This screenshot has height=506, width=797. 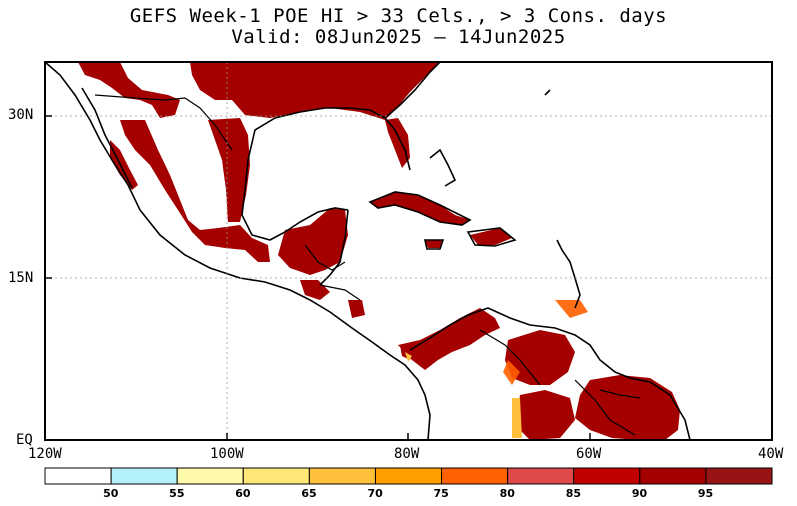 What do you see at coordinates (177, 493) in the screenshot?
I see `colorbar-label: 55` at bounding box center [177, 493].